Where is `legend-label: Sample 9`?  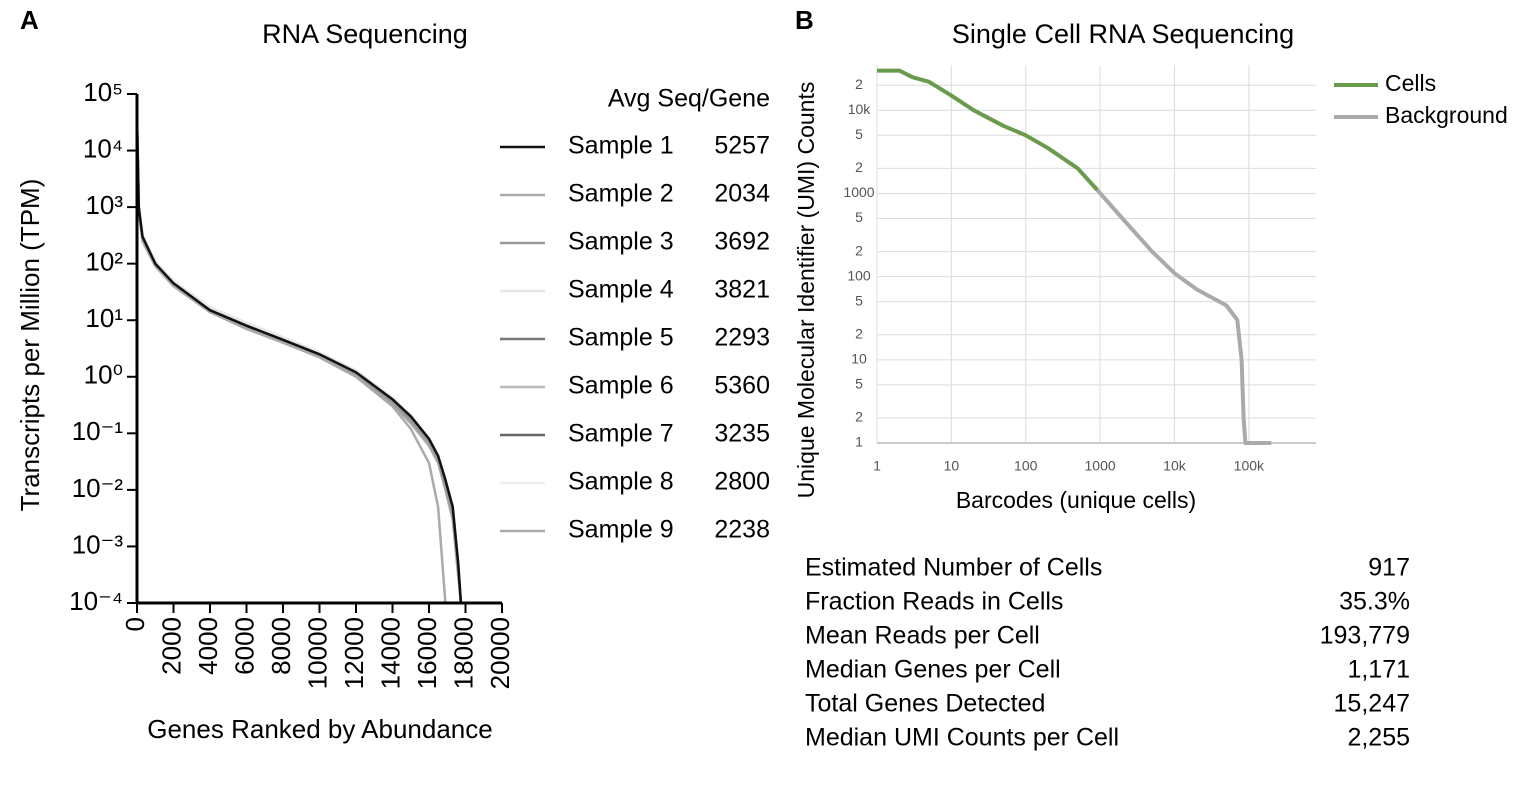
legend-label: Sample 9 is located at coordinates (621, 530).